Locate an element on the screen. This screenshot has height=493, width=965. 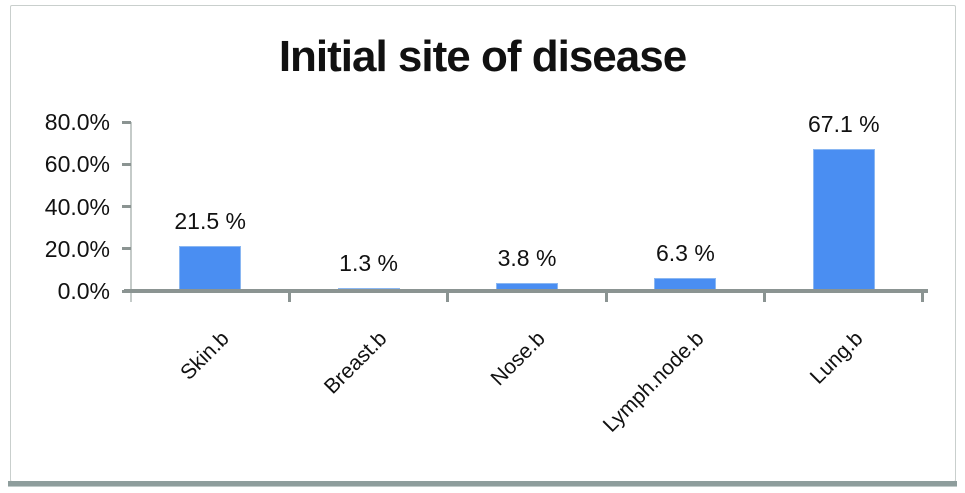
x-axis-label-text: Lymph.node.b is located at coordinates (653, 382).